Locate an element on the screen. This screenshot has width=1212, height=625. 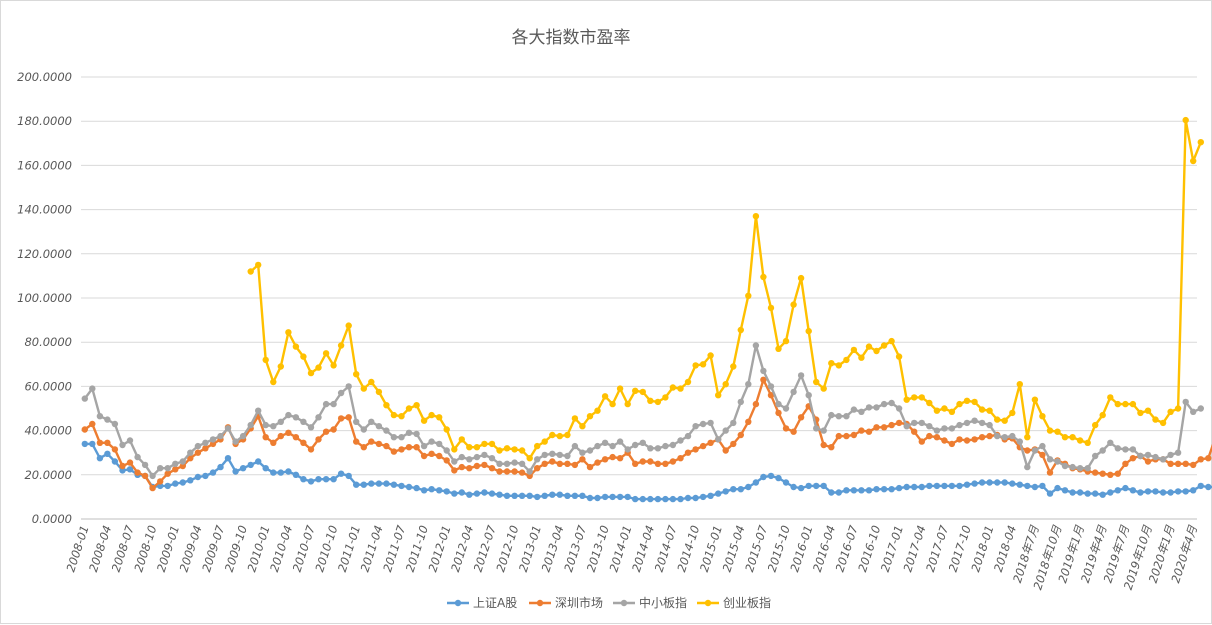
y-tick-label: 60.0000 is located at coordinates (48, 386).